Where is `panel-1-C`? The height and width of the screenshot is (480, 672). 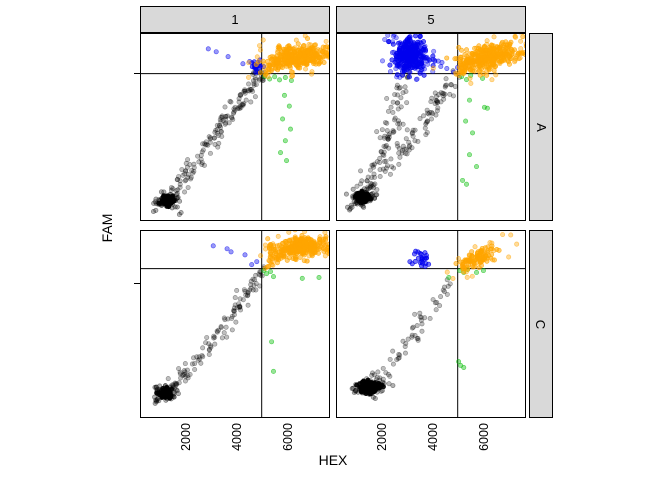
panel-1-C is located at coordinates (235, 324).